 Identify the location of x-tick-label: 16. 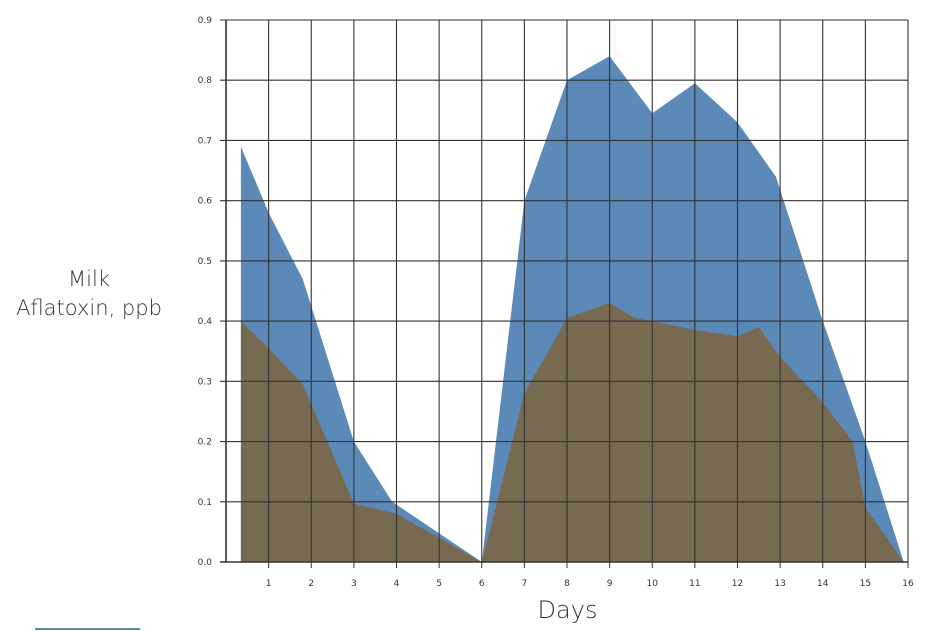
(908, 584).